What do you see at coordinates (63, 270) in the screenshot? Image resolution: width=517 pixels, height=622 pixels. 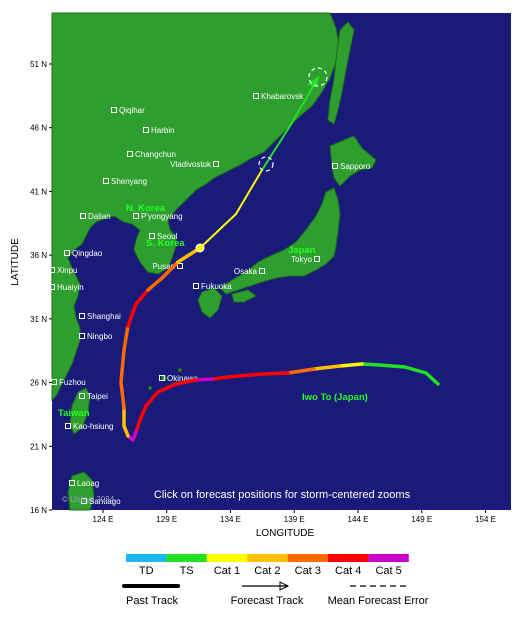 I see `city-xinpu: Xinpu` at bounding box center [63, 270].